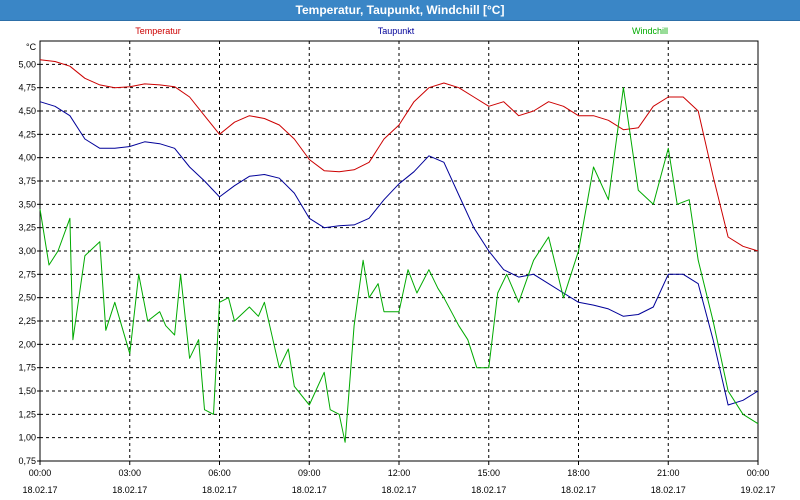 This screenshot has width=800, height=500. Describe the element at coordinates (309, 473) in the screenshot. I see `x-tick-time: 09:00` at that location.